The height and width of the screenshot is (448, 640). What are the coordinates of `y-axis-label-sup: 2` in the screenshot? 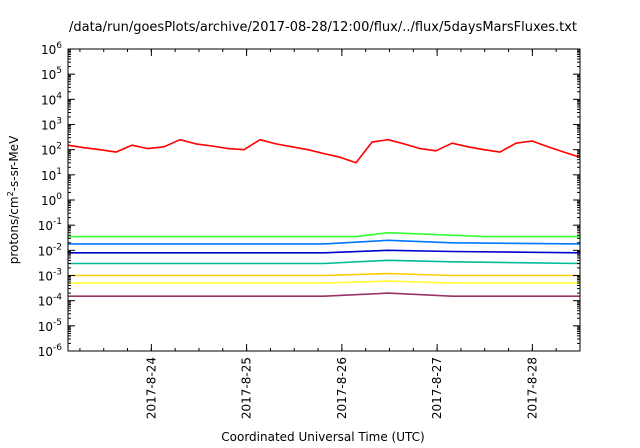 It's located at (10, 193).